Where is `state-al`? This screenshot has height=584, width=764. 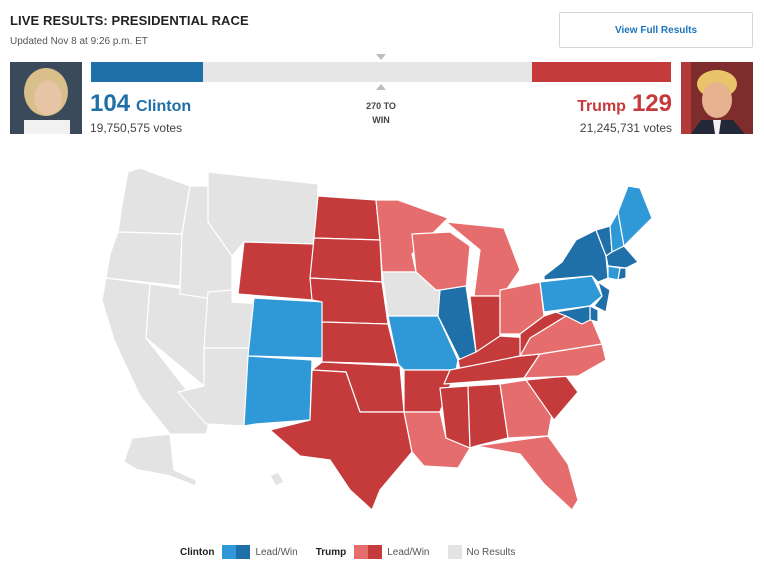 state-al is located at coordinates (488, 416).